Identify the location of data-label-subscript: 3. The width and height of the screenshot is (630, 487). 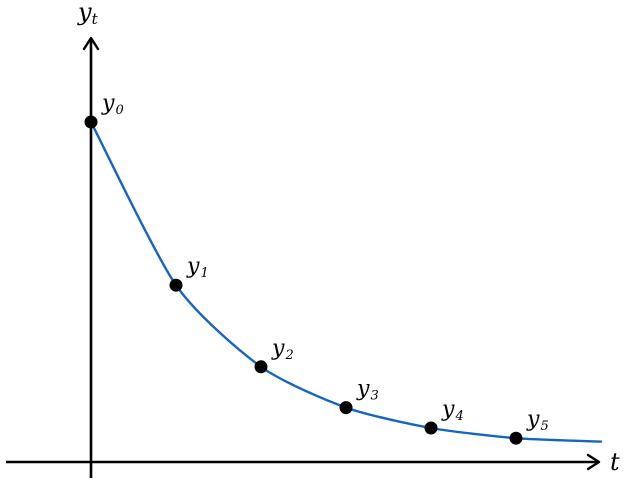
(374, 396).